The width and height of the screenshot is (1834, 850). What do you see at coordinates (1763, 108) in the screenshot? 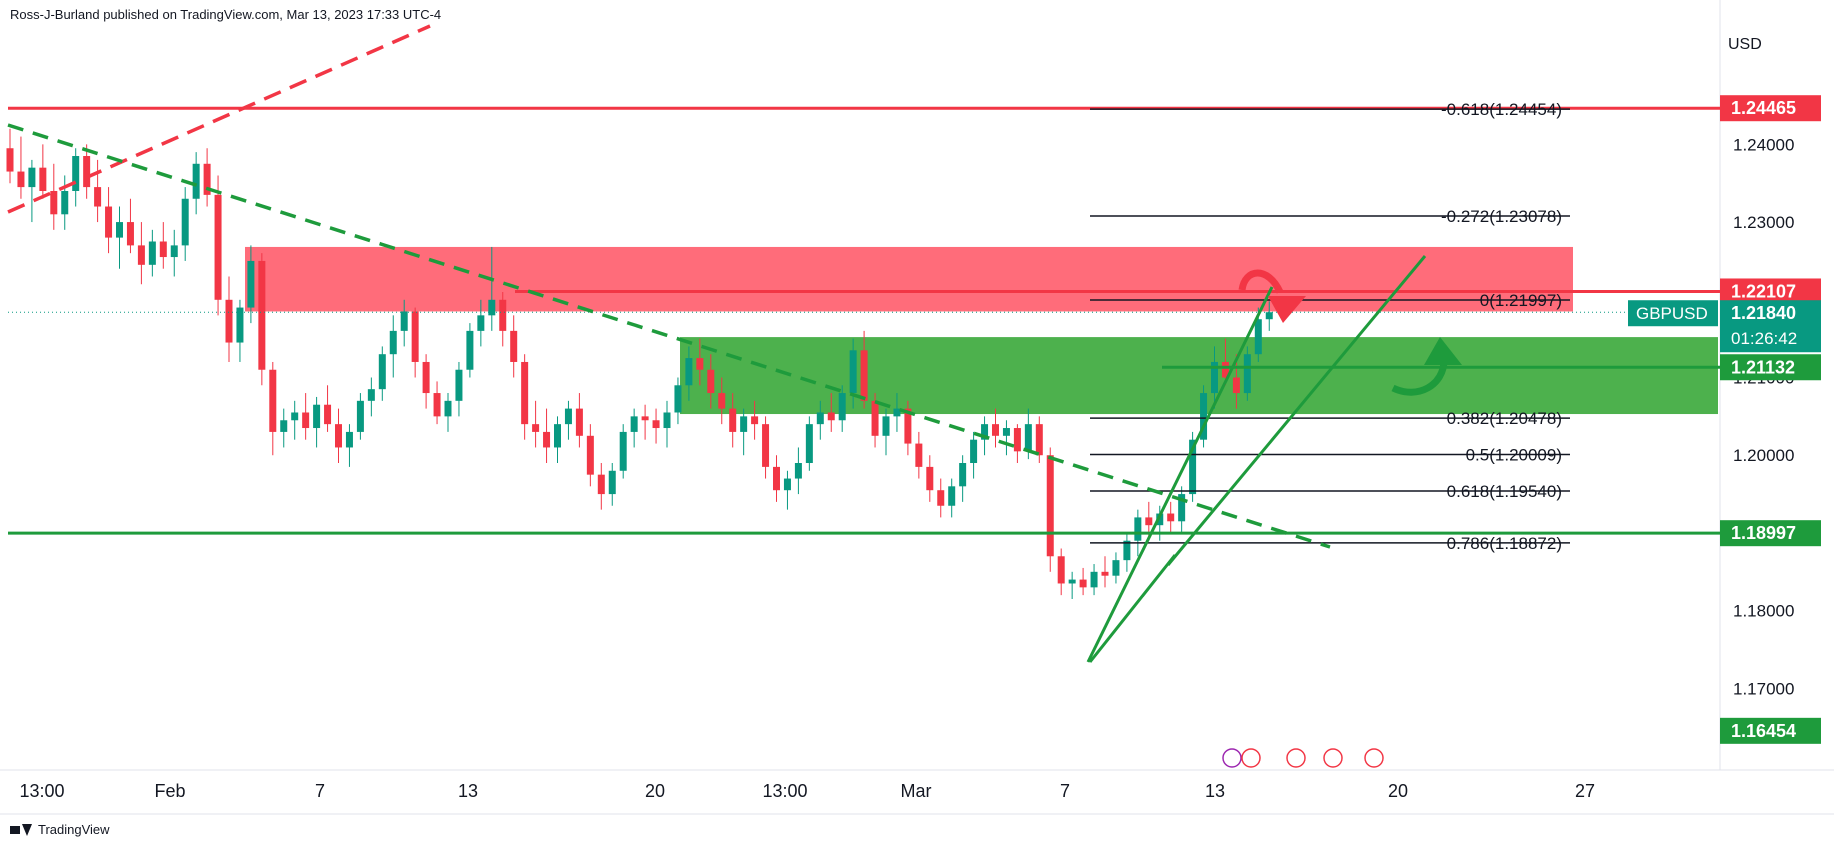
I see `price-tag-label: 1.24465` at bounding box center [1763, 108].